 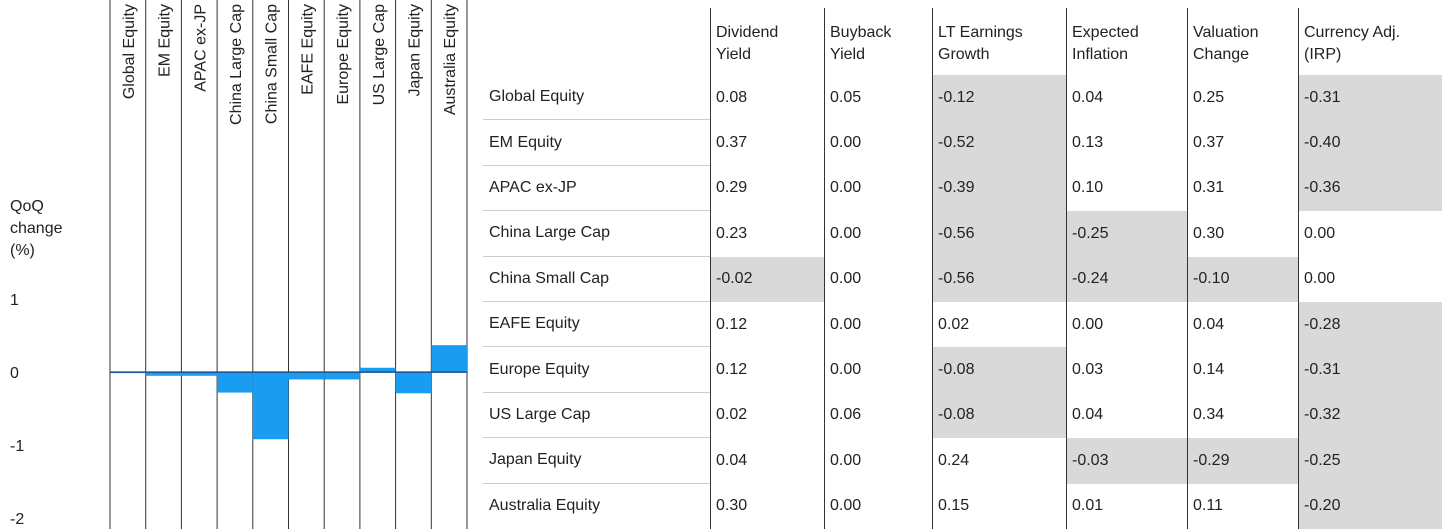 I want to click on y-tick-label: 0, so click(x=14, y=373).